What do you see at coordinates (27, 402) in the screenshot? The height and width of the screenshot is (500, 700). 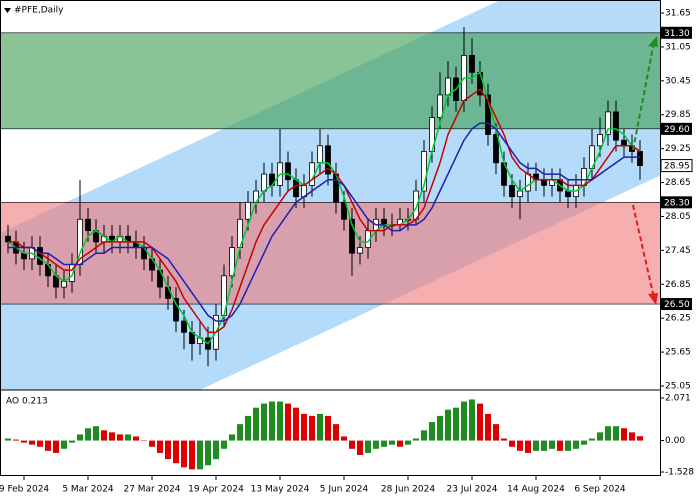 I see `ao-label: AO 0.213` at bounding box center [27, 402].